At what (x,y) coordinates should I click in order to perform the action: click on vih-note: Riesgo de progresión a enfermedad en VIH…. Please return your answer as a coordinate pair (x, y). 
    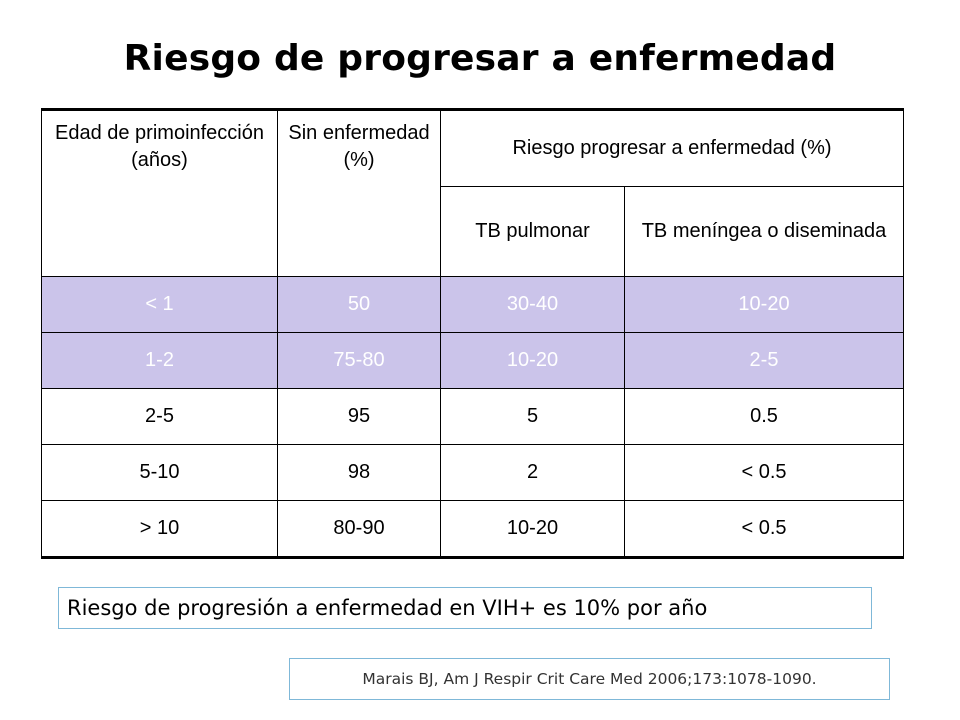
    Looking at the image, I should click on (465, 608).